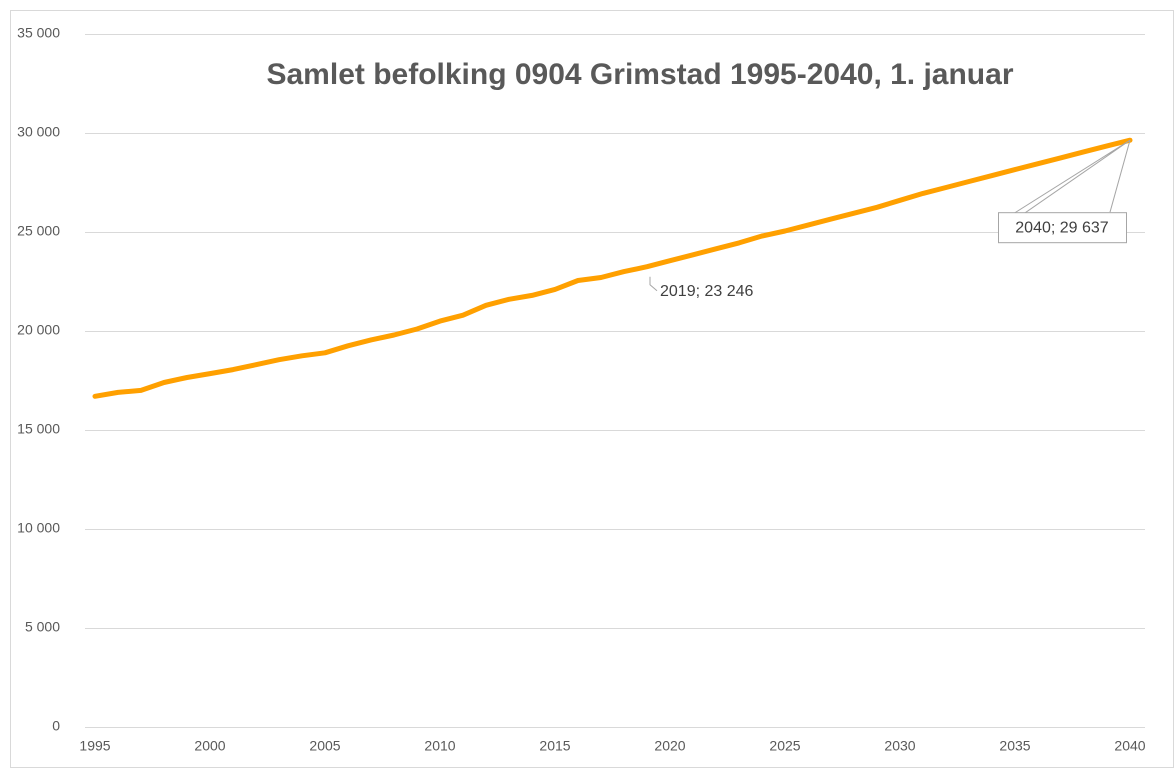 Image resolution: width=1176 pixels, height=769 pixels. I want to click on x-tick-label: 2010, so click(439, 746).